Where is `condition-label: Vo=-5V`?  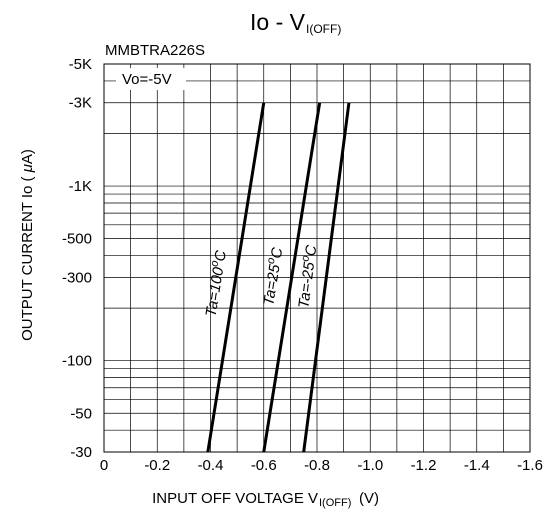 condition-label: Vo=-5V is located at coordinates (147, 79).